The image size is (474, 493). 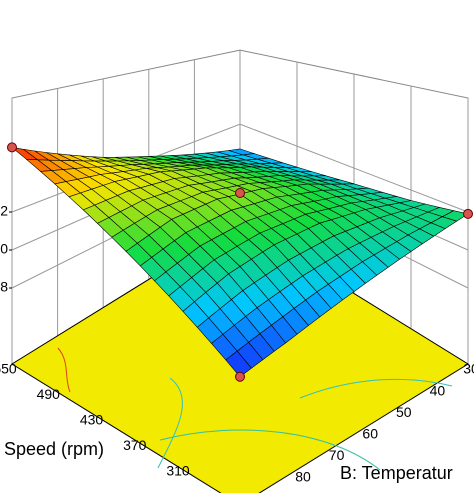 I want to click on x-tick-label: 490, so click(x=49, y=394).